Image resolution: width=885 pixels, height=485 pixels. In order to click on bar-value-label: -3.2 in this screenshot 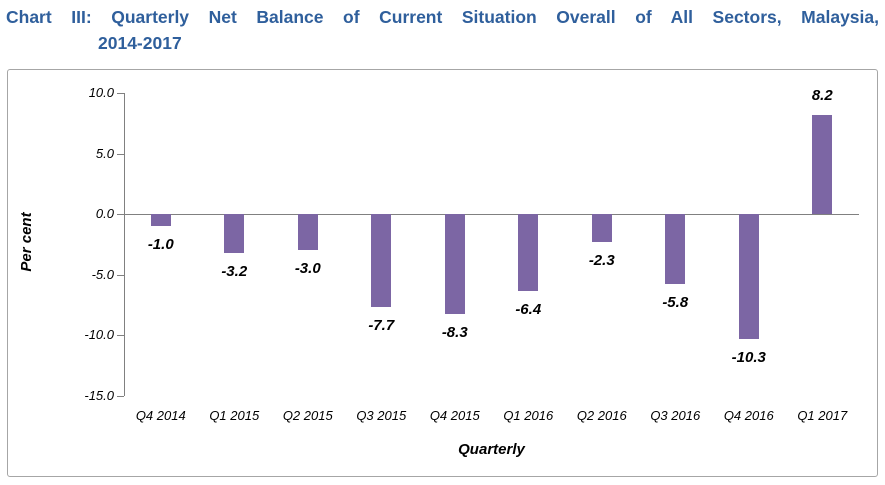, I will do `click(234, 271)`.